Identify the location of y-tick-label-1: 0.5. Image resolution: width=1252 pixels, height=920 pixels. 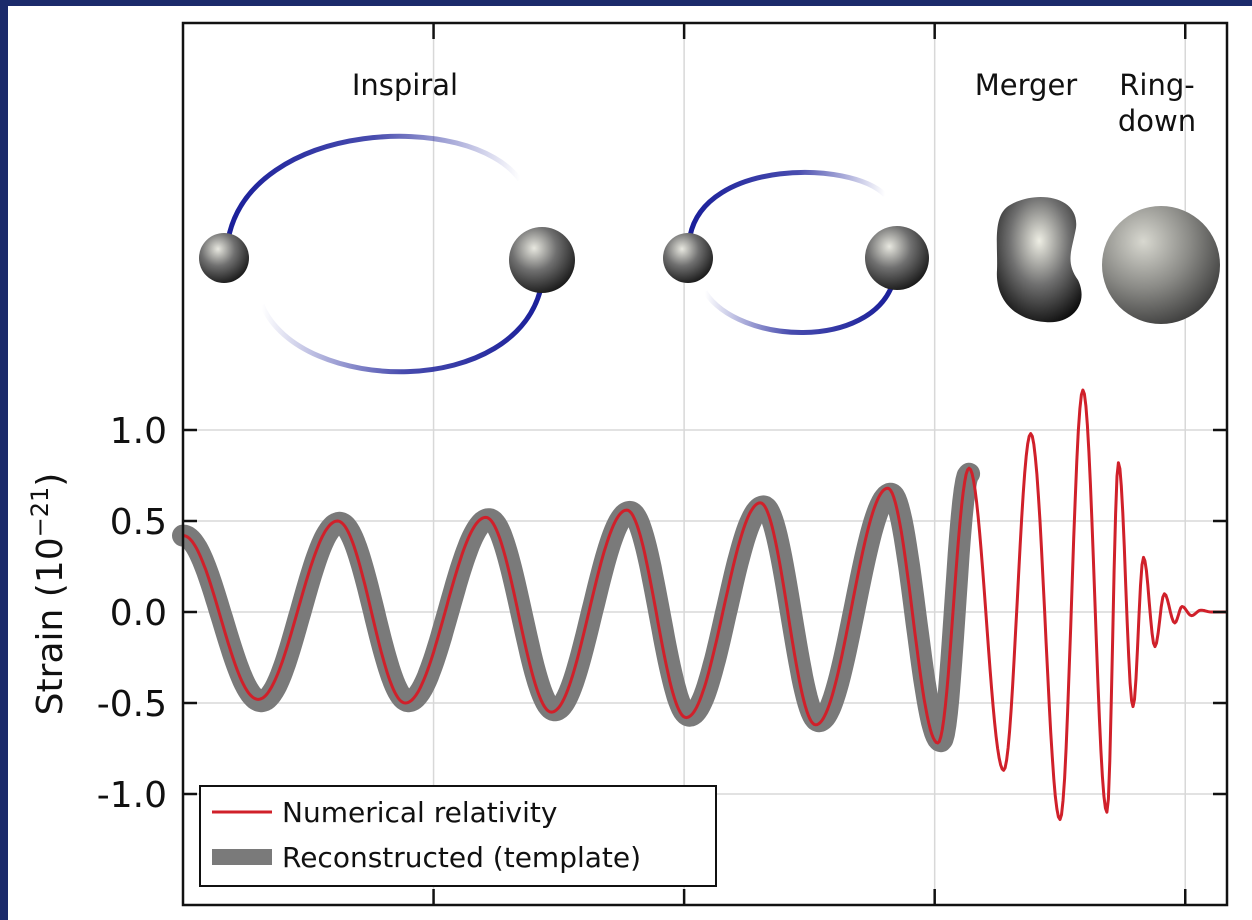
(138, 522).